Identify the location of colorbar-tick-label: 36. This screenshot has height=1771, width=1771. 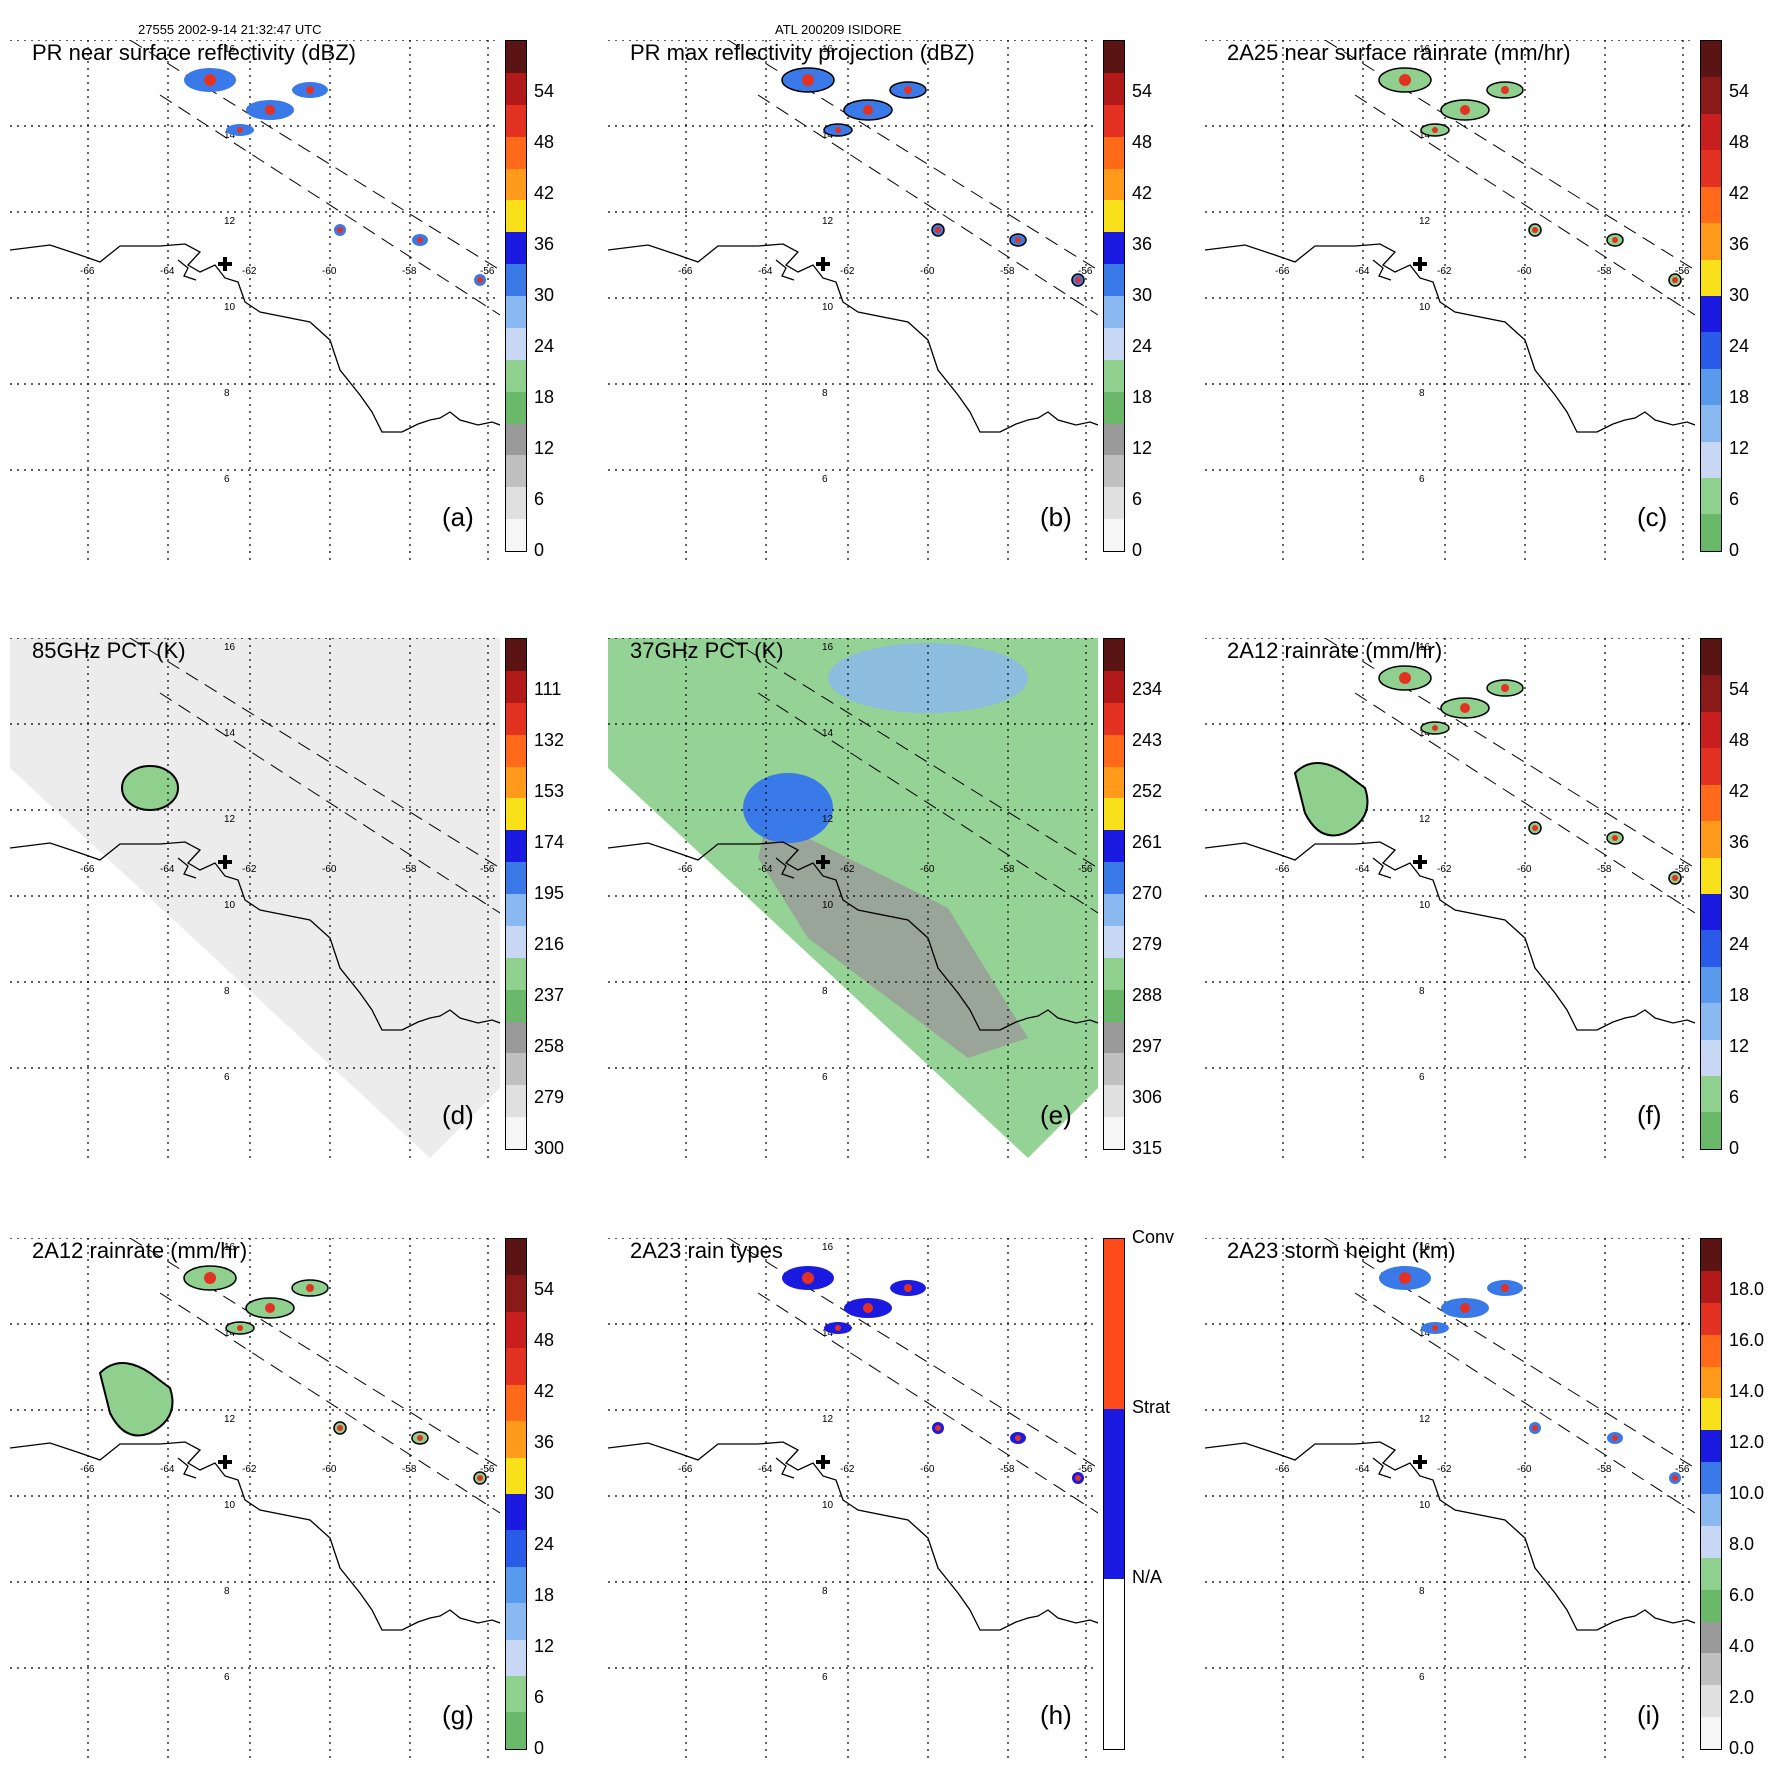
(1142, 244).